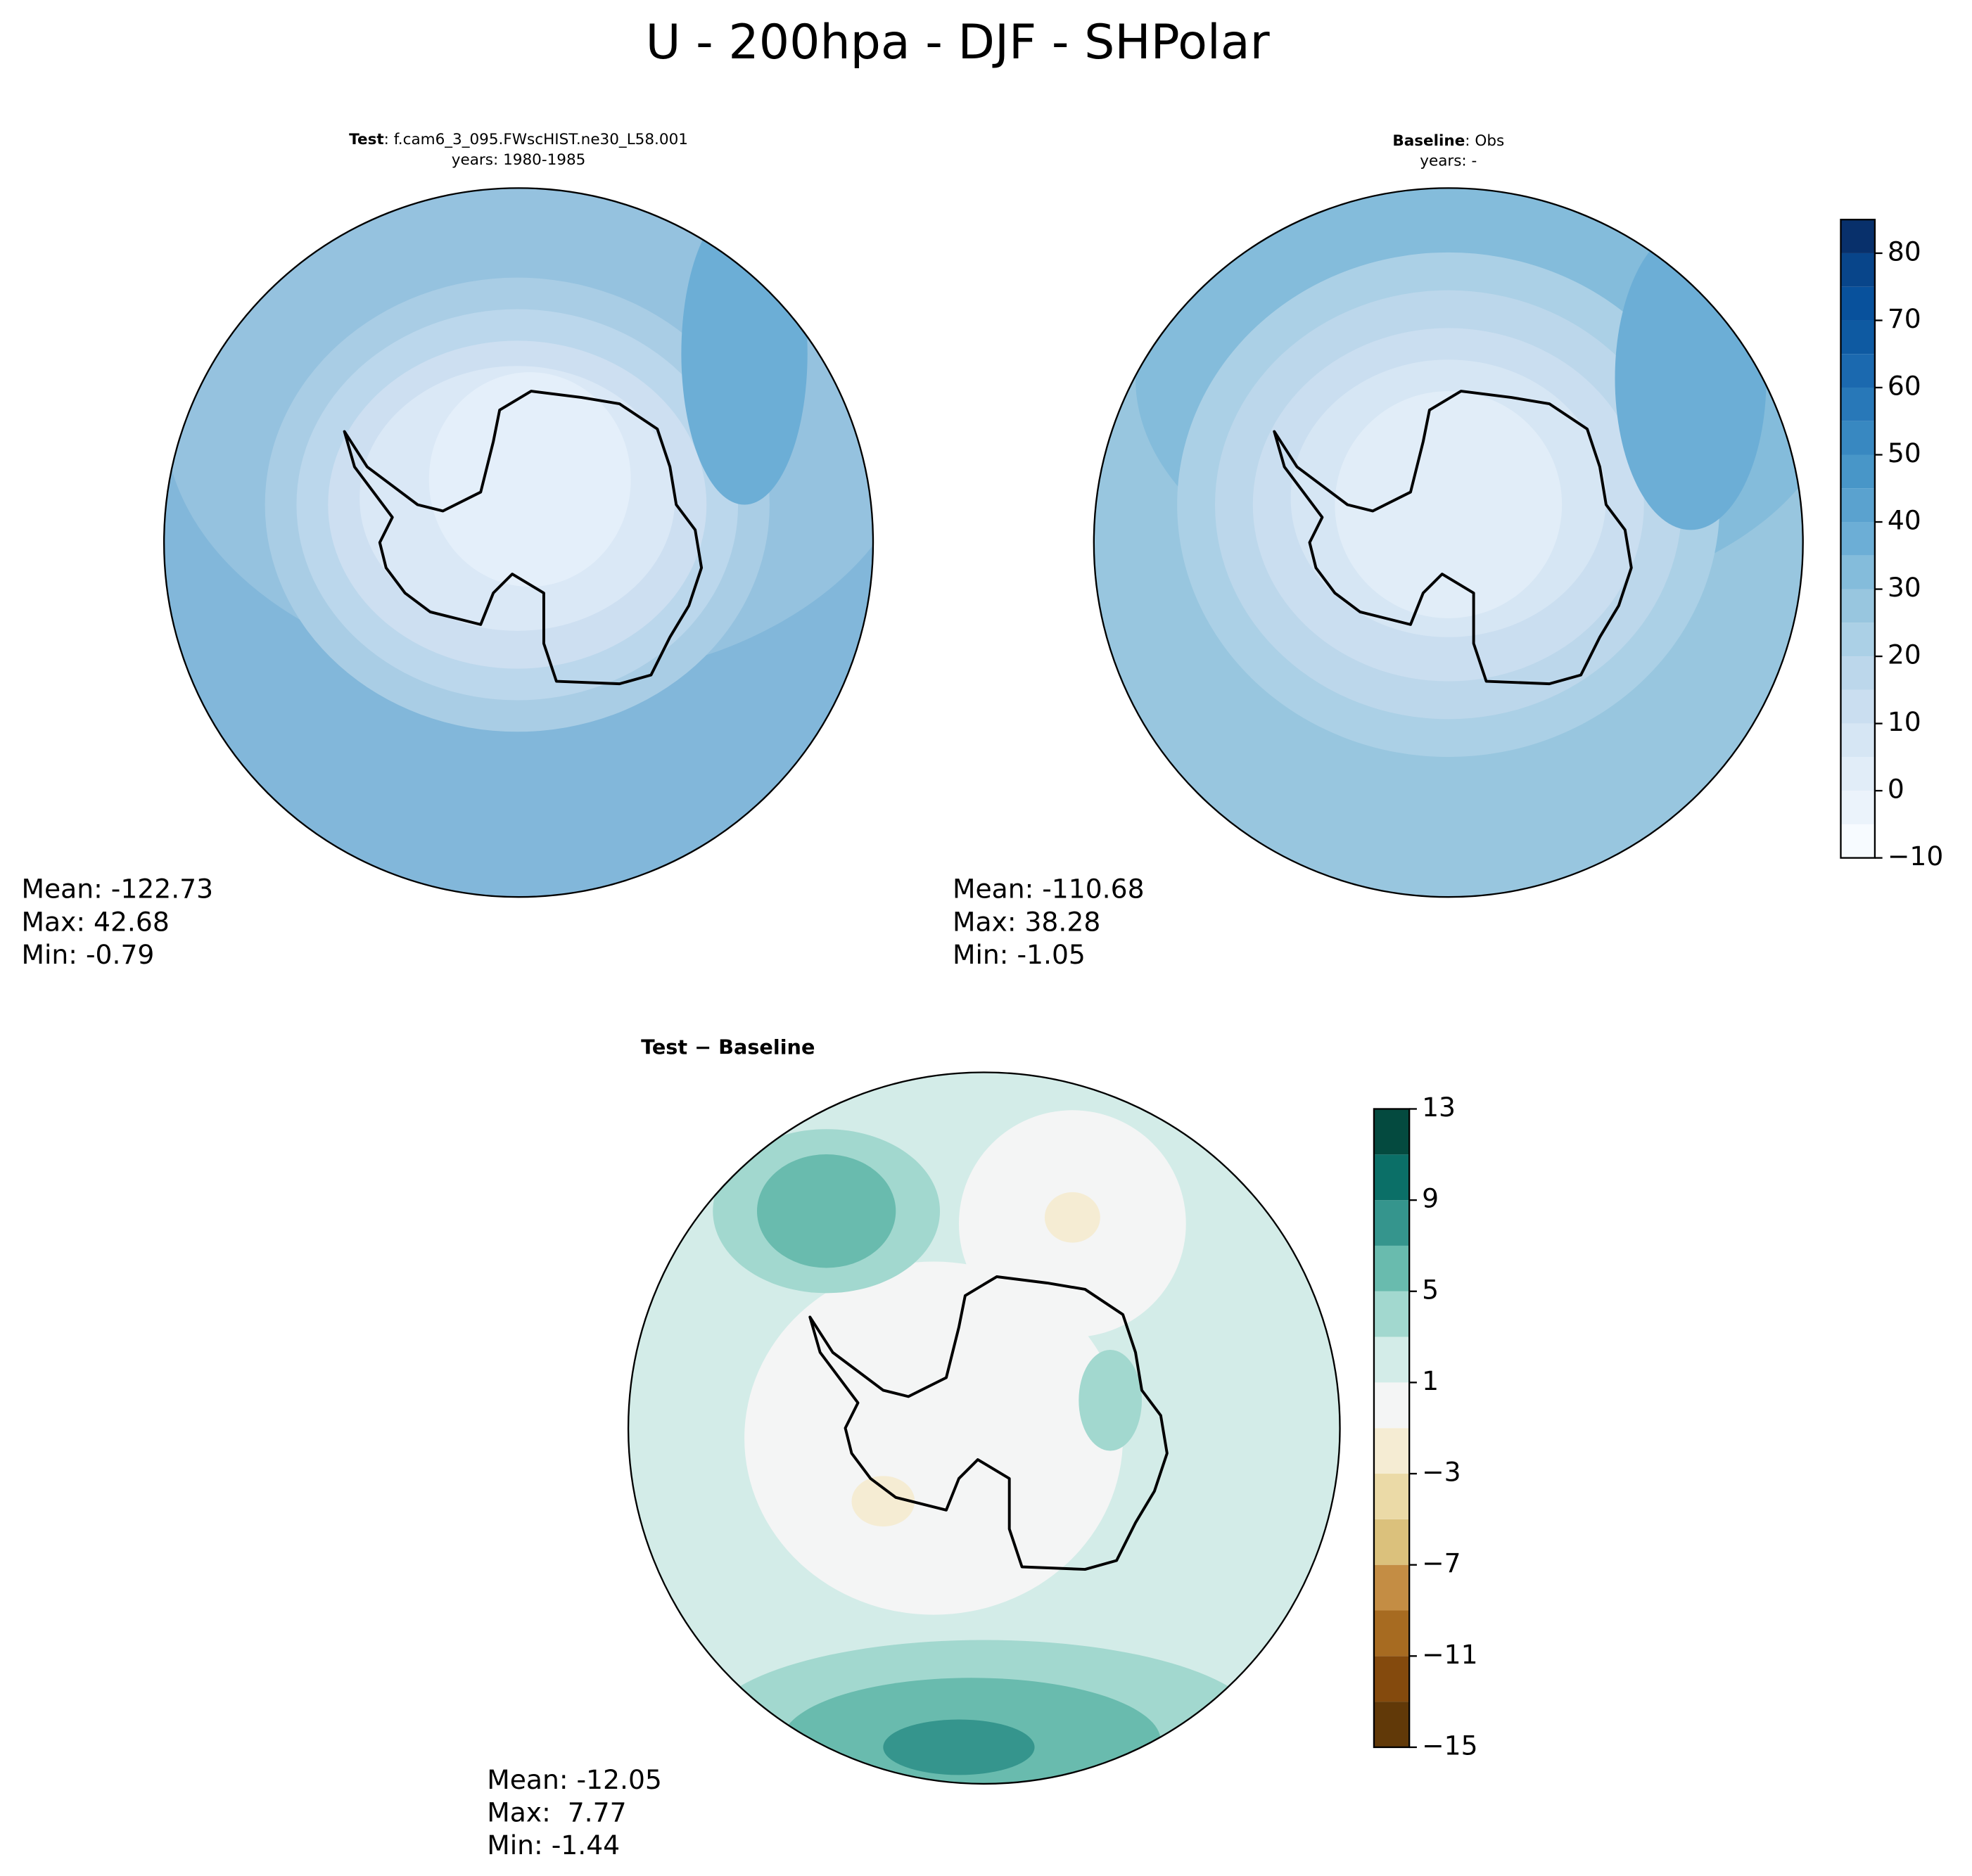 This screenshot has height=1876, width=1972. Describe the element at coordinates (959, 42) in the screenshot. I see `figure-title: U - 200hpa - DJF - SHPolar` at that location.